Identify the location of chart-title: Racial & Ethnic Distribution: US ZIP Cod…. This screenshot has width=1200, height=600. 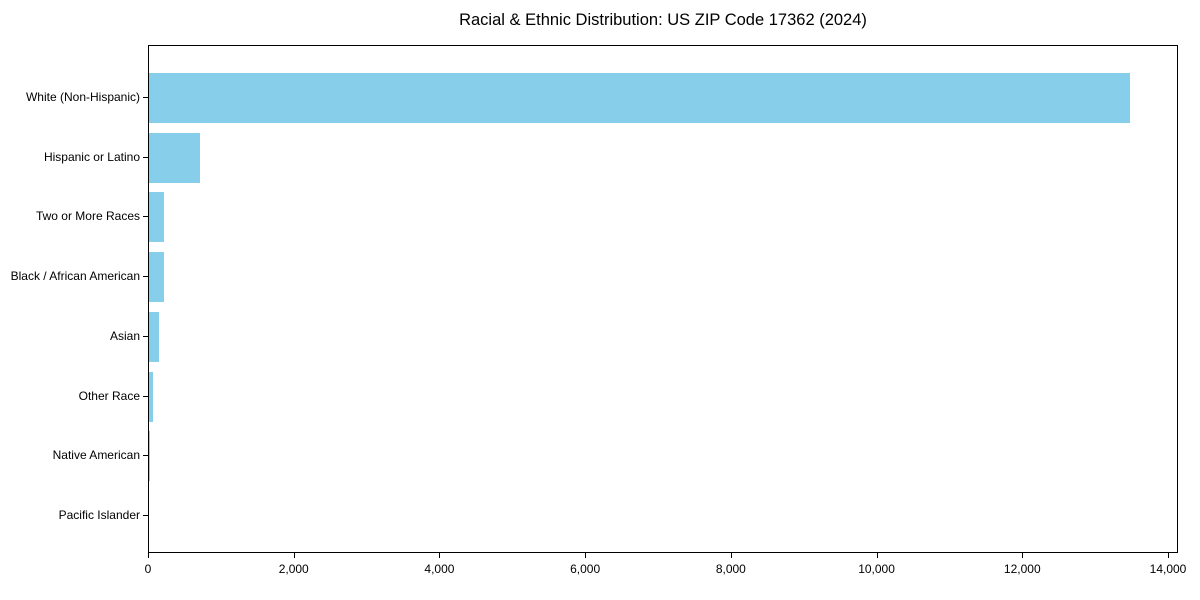
(663, 20).